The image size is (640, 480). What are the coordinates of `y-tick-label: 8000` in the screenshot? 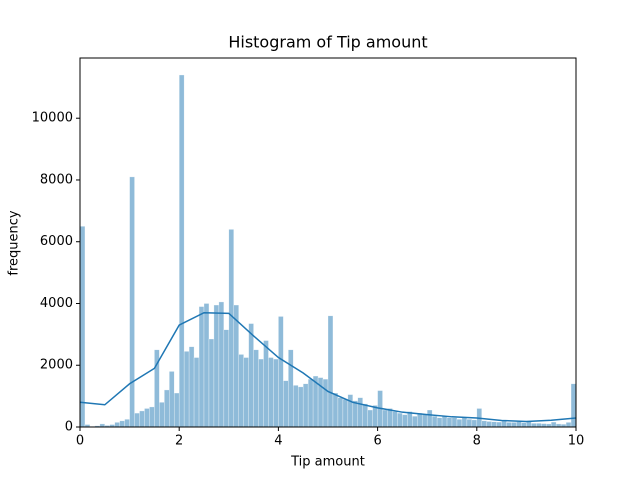 It's located at (56, 179).